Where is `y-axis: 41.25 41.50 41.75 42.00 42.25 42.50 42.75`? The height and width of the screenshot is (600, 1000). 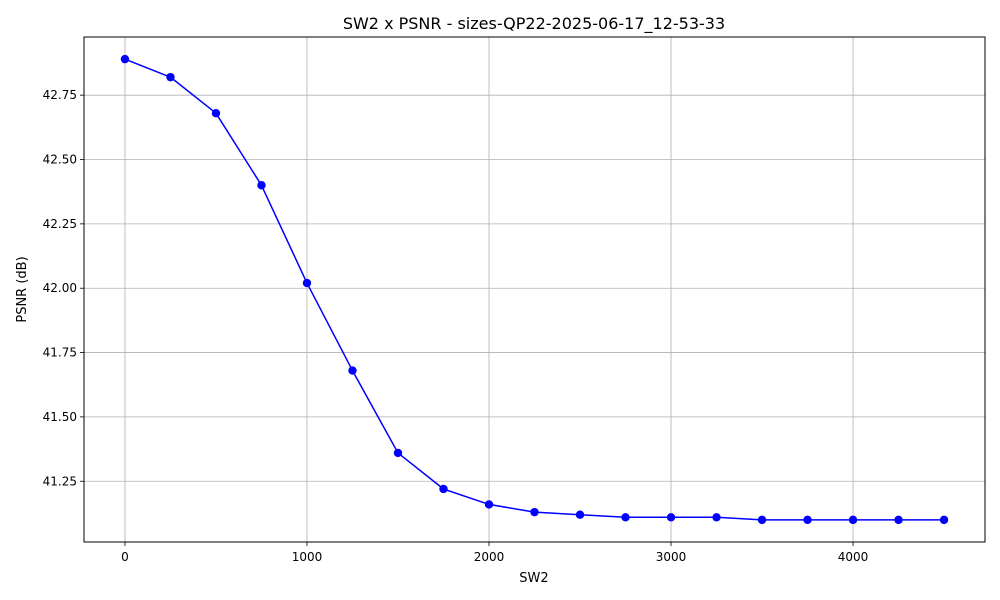
y-axis: 41.25 41.50 41.75 42.00 42.25 42.50 42.75 is located at coordinates (63, 288).